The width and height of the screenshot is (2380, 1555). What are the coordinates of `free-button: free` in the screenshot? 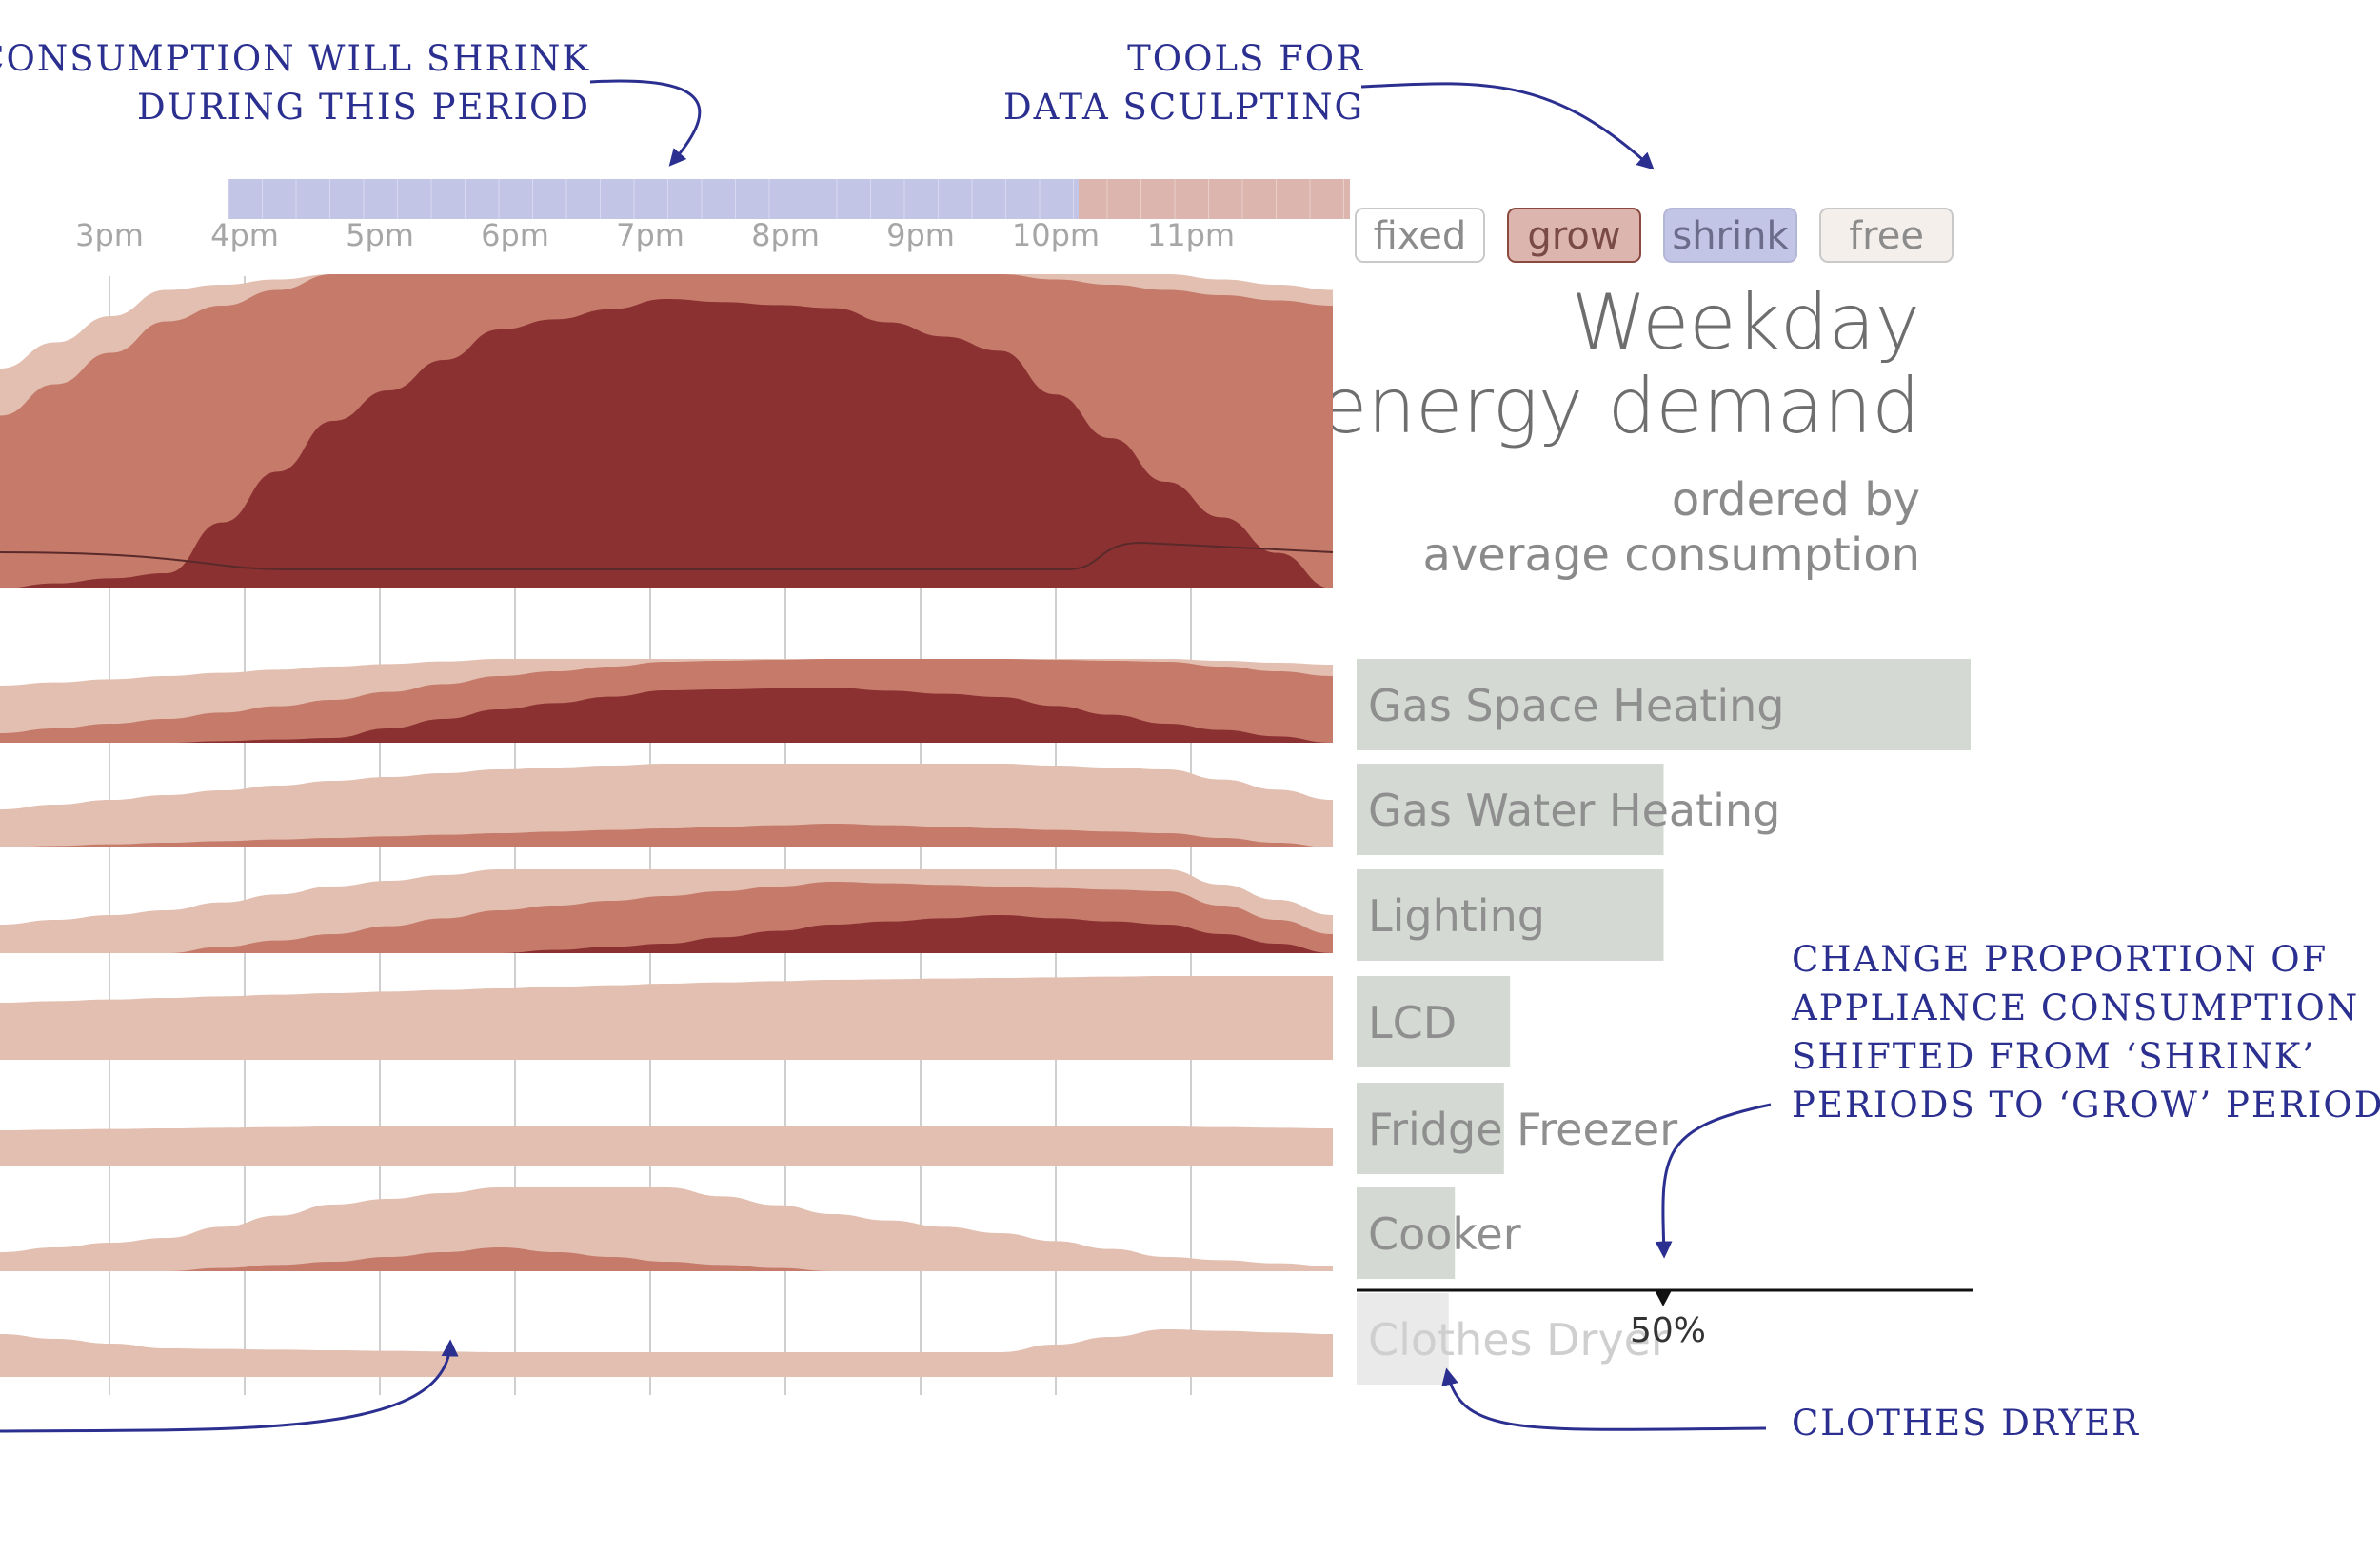 It's located at (1886, 236).